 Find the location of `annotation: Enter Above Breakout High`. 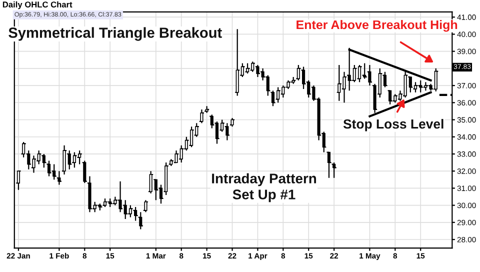

annotation: Enter Above Breakout High is located at coordinates (377, 26).